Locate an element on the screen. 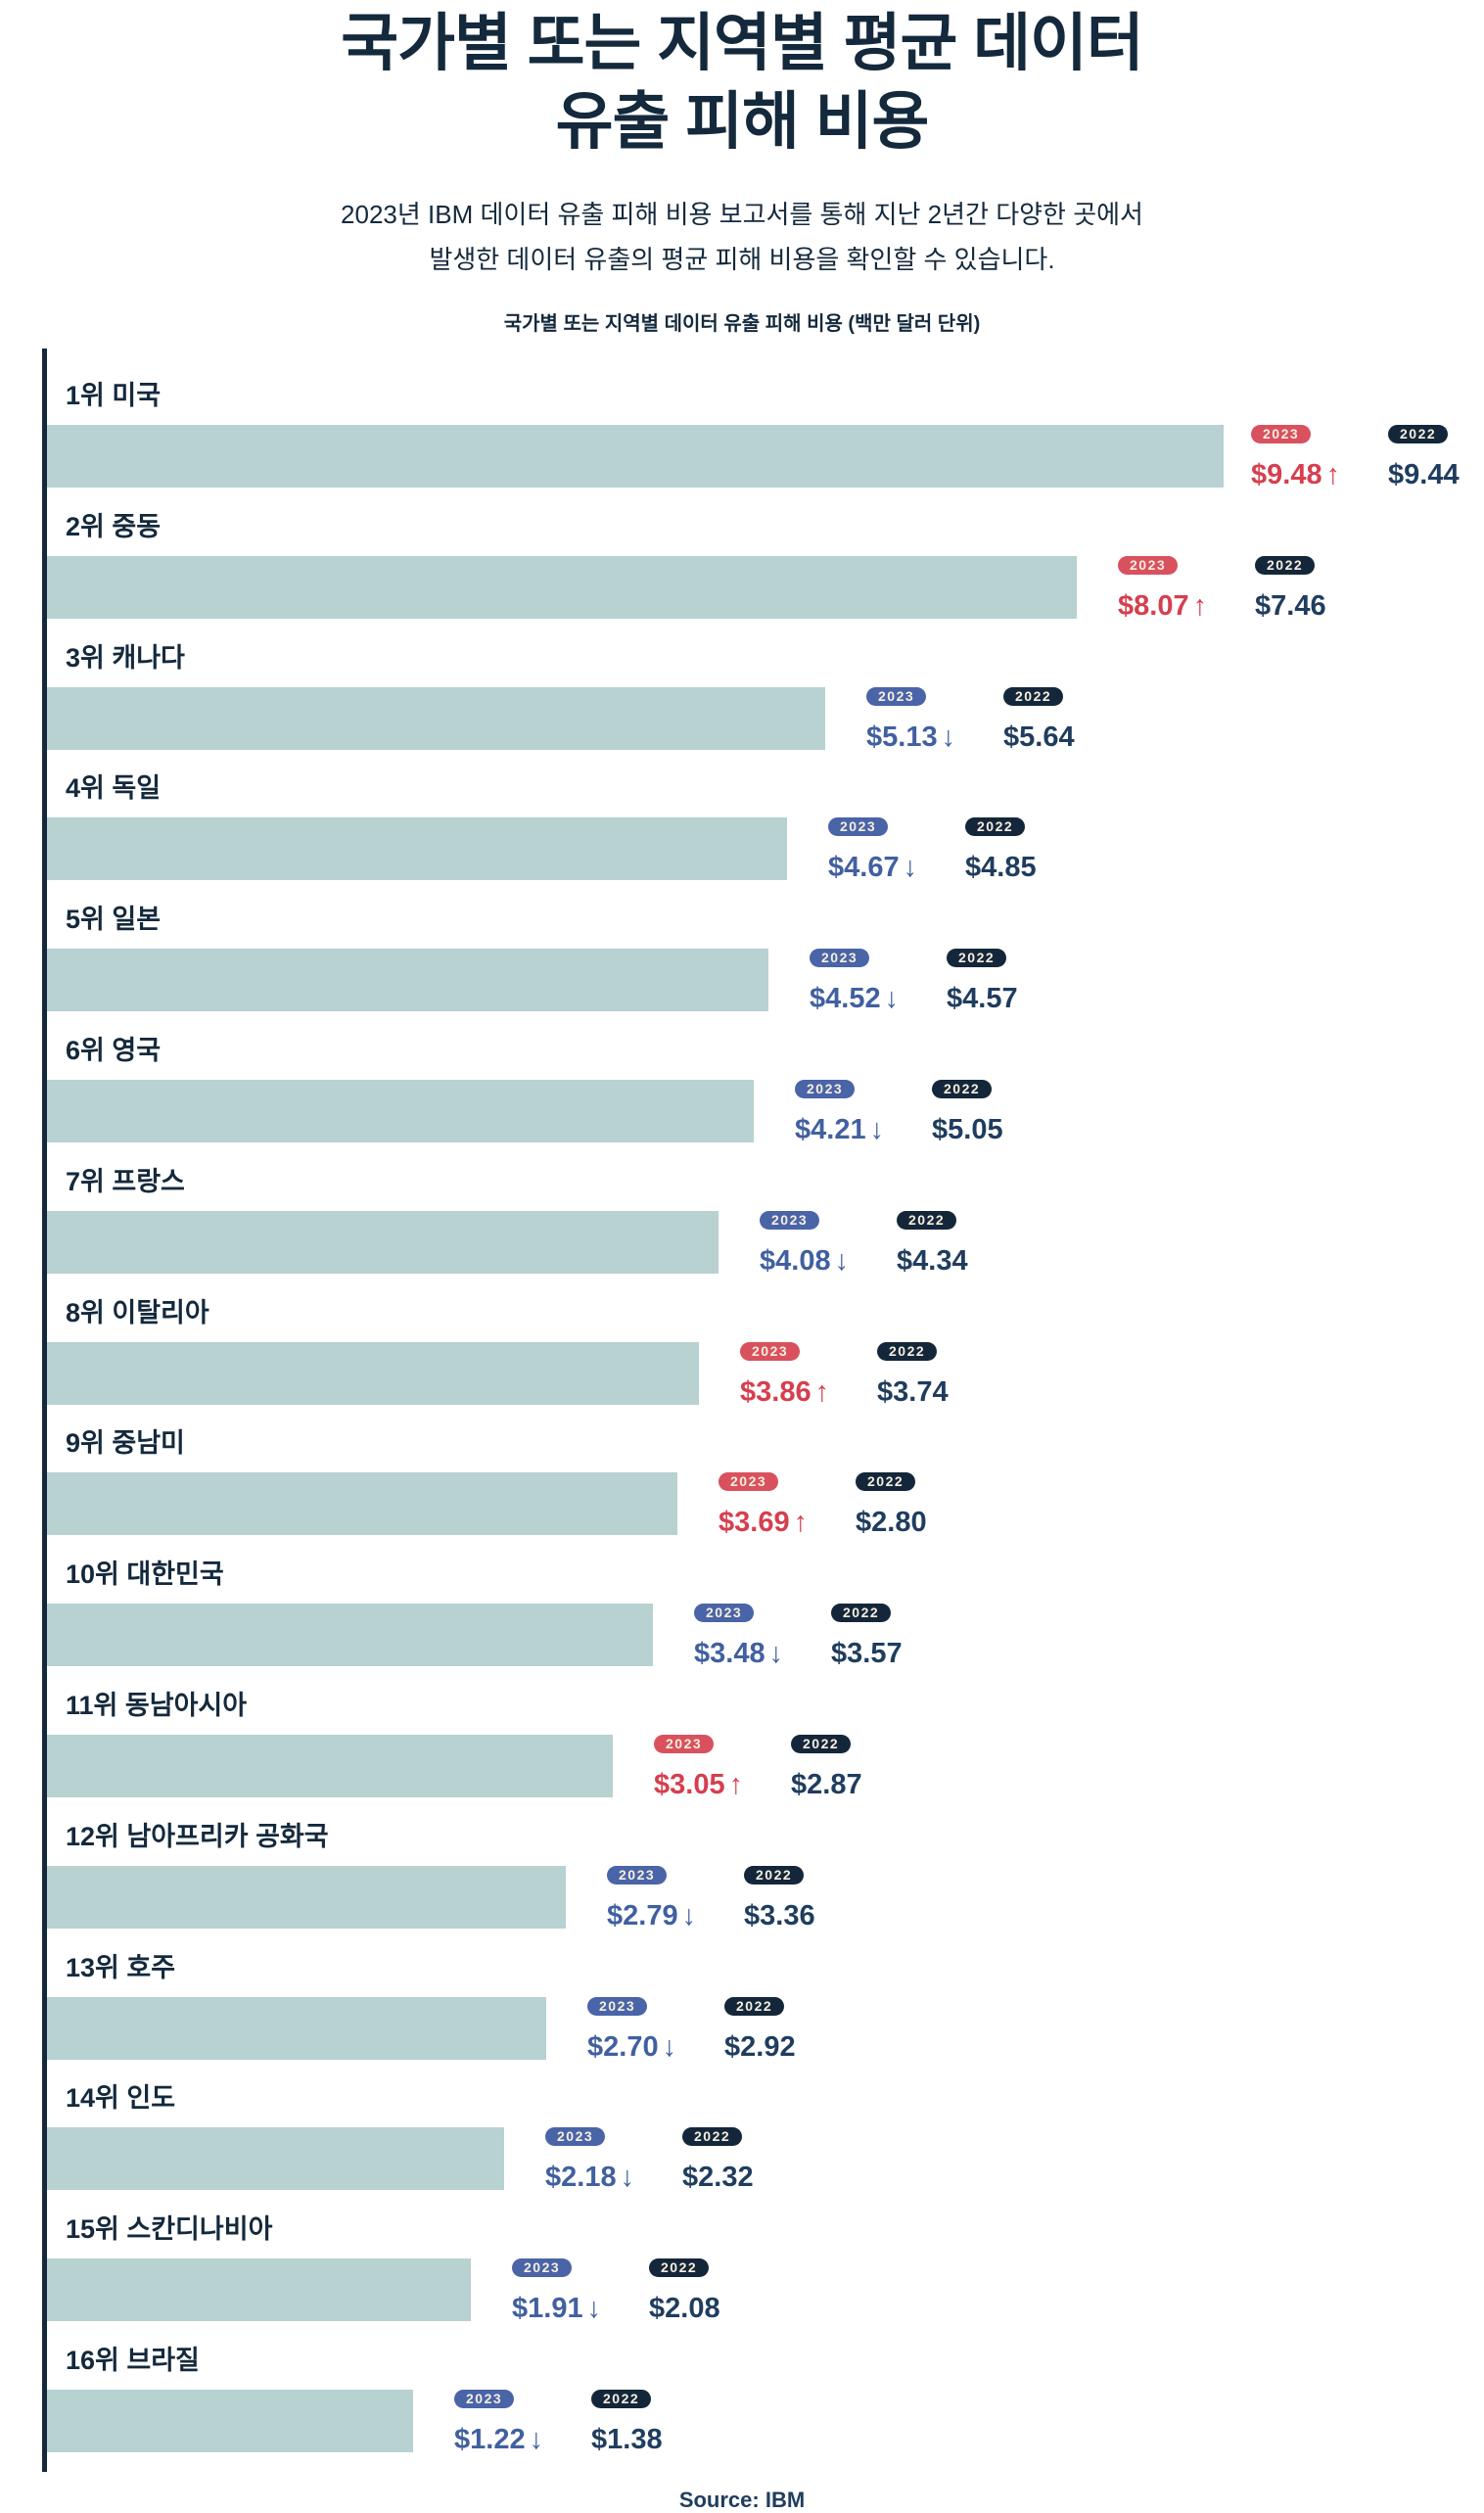 Image resolution: width=1484 pixels, height=2513 pixels. value-2022: $4.34 is located at coordinates (932, 1260).